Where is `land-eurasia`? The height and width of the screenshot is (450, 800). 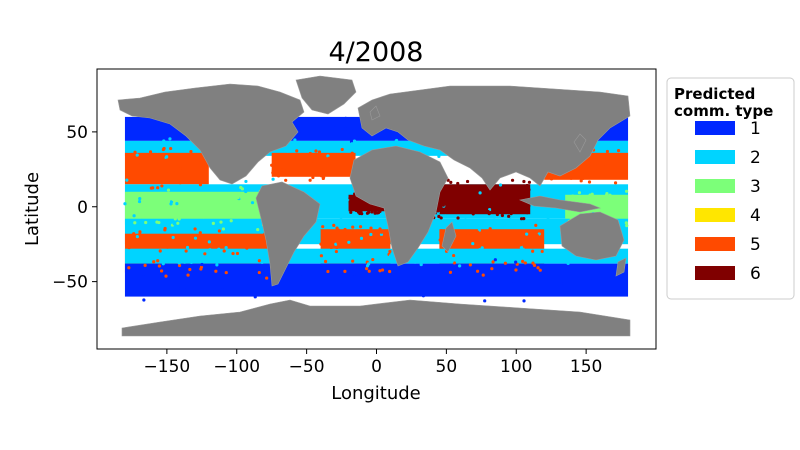 land-eurasia is located at coordinates (494, 138).